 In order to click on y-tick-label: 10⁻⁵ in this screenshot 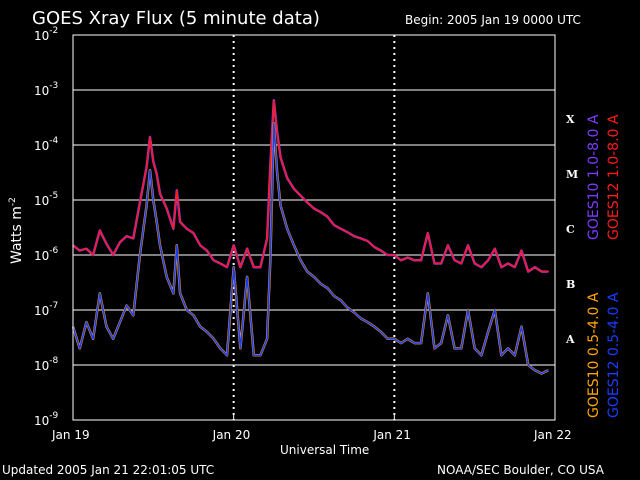, I will do `click(46, 199)`.